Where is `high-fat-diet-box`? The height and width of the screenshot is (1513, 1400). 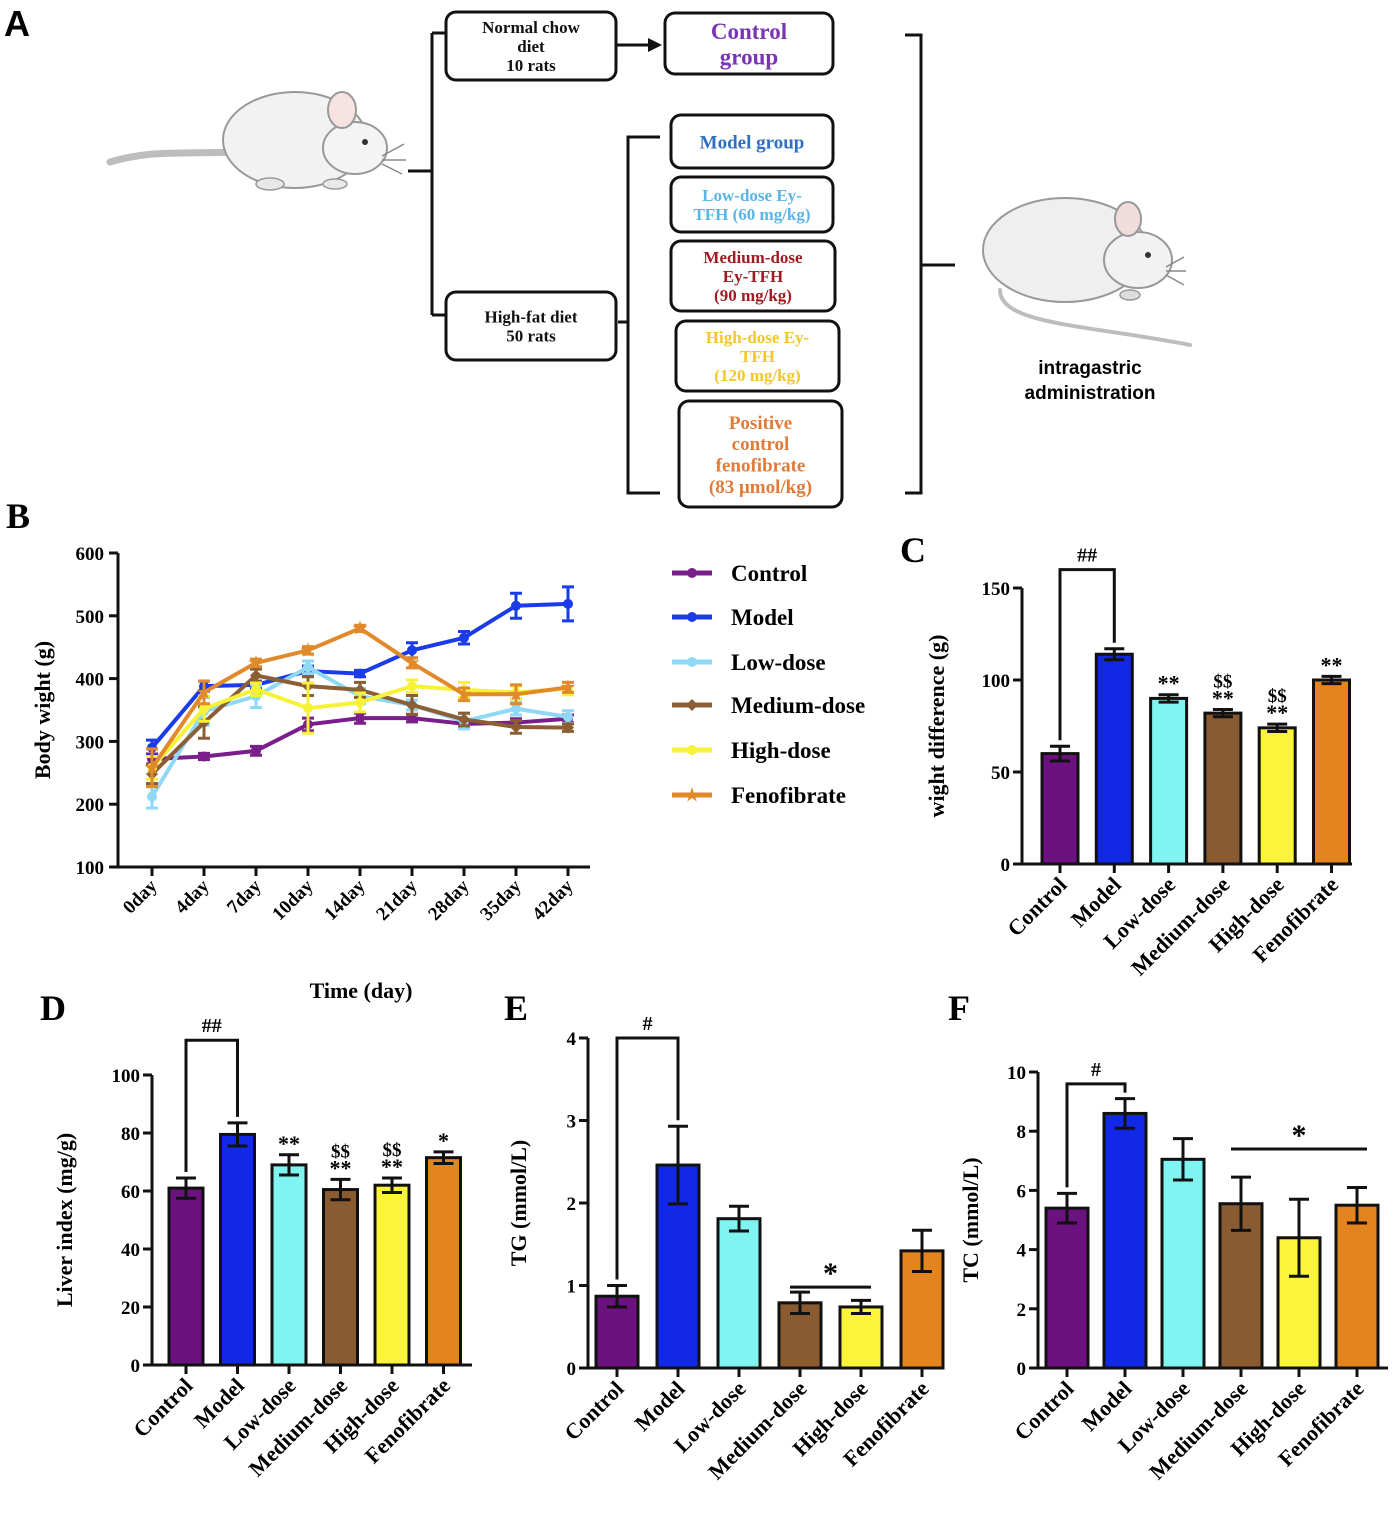
high-fat-diet-box is located at coordinates (531, 326).